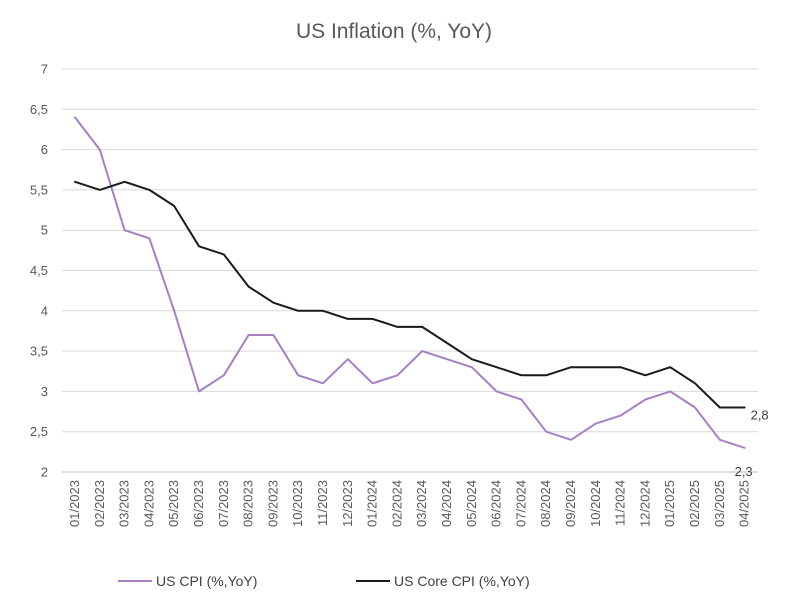 Image resolution: width=788 pixels, height=610 pixels. I want to click on x-tick-label: 07/2023, so click(223, 503).